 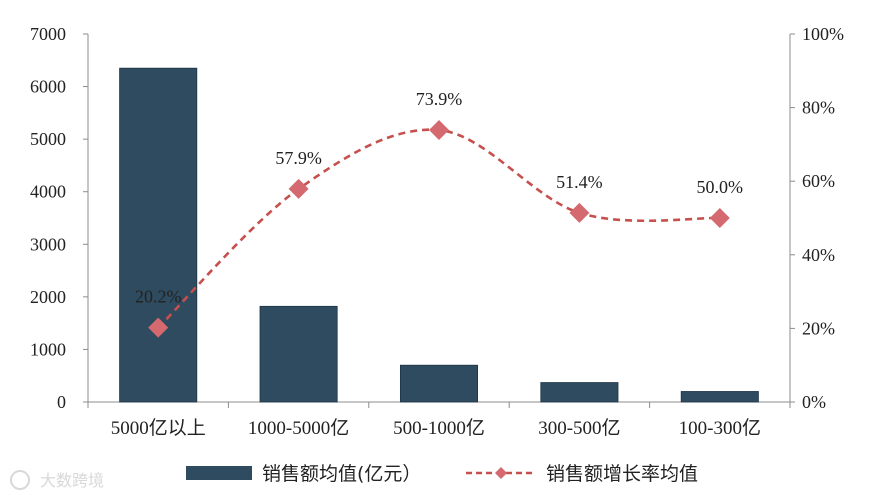 What do you see at coordinates (59, 218) in the screenshot?
I see `left-axis-ticks: 0 1000 2000 3000 4000 5000 6000 7000` at bounding box center [59, 218].